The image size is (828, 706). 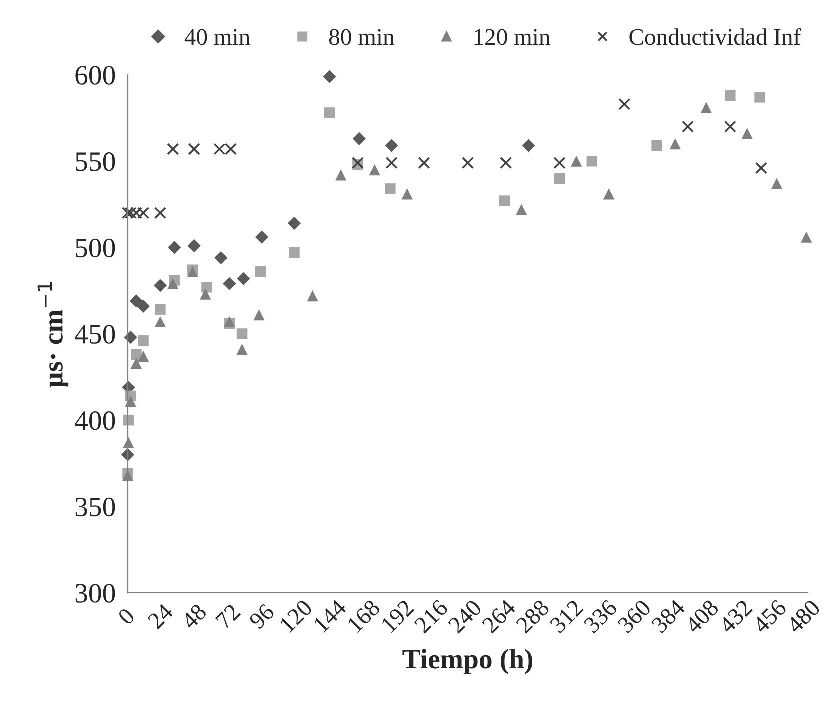 What do you see at coordinates (467, 661) in the screenshot?
I see `x-axis-title: Tiempo (h)` at bounding box center [467, 661].